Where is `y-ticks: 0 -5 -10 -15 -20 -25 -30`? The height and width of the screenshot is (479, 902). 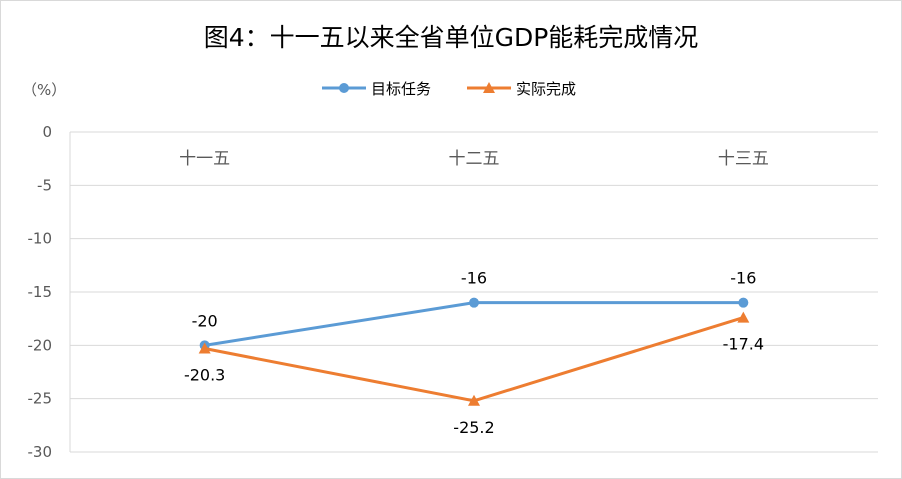 y-ticks: 0 -5 -10 -15 -20 -25 -30 is located at coordinates (40, 292).